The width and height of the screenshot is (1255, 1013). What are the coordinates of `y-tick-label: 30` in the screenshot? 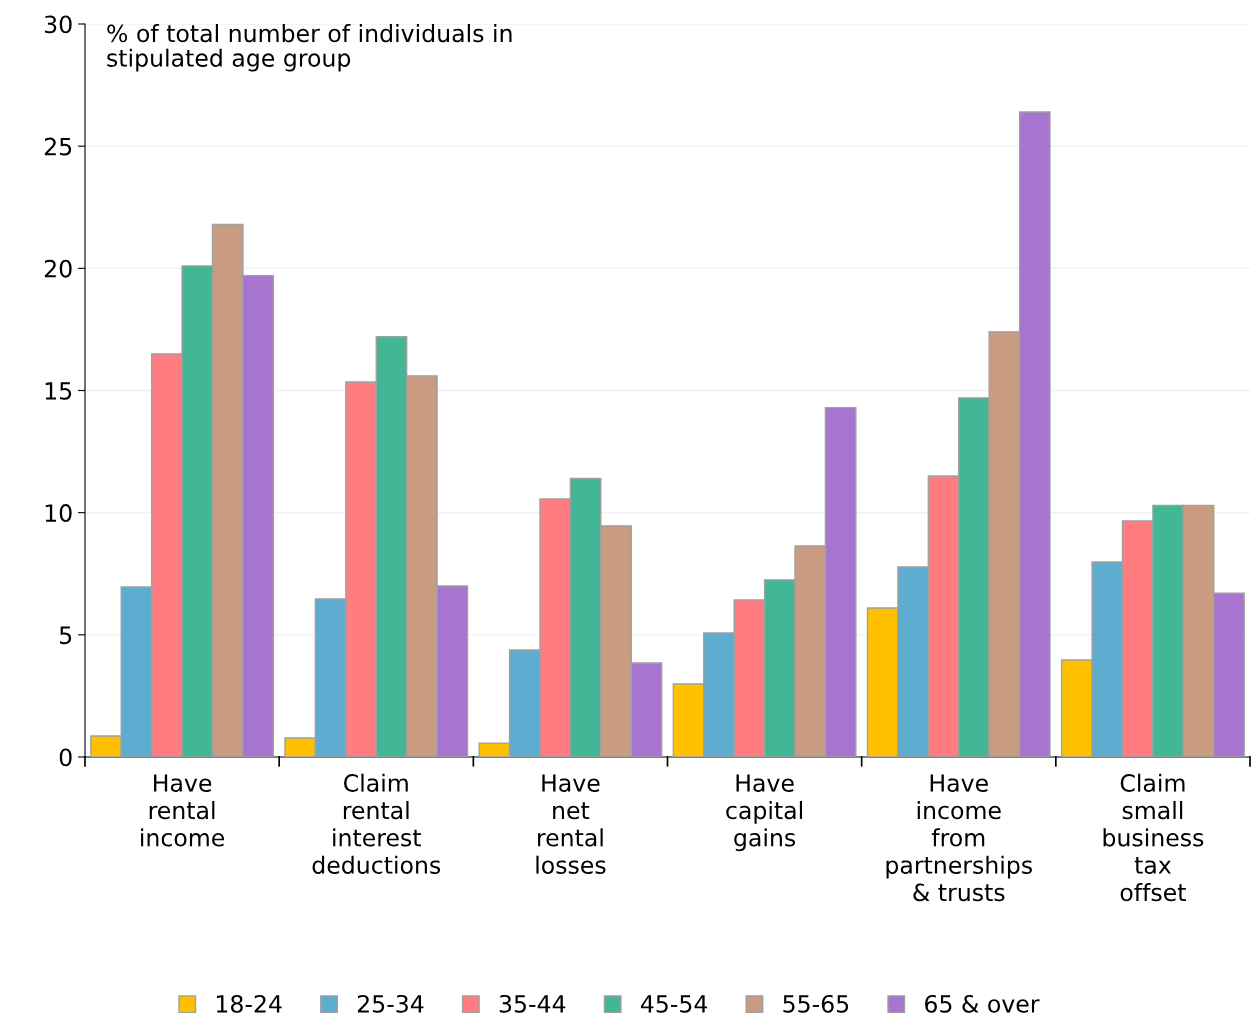 It's located at (58, 24).